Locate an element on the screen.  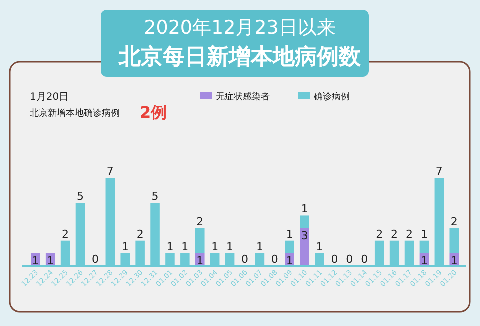
legend-label: 无症状感染者 is located at coordinates (243, 97).